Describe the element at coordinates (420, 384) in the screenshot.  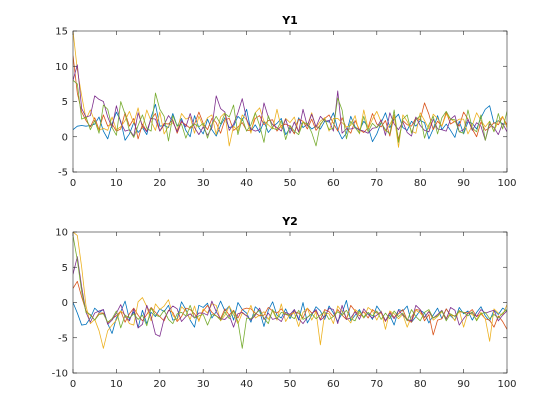
I see `y2-x-tick-label: 80` at that location.